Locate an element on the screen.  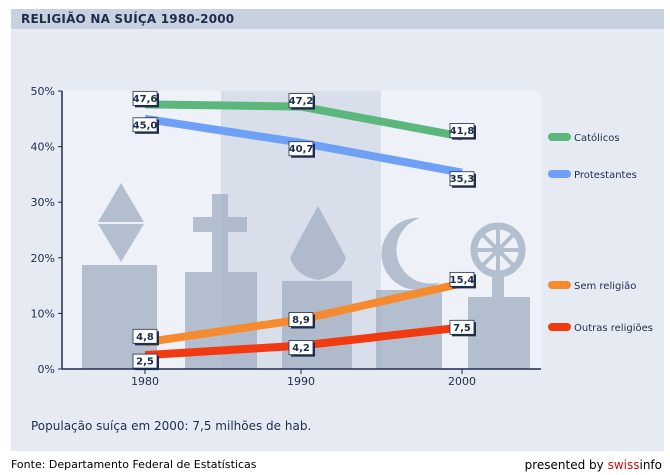
data-label: 35,3 is located at coordinates (462, 179).